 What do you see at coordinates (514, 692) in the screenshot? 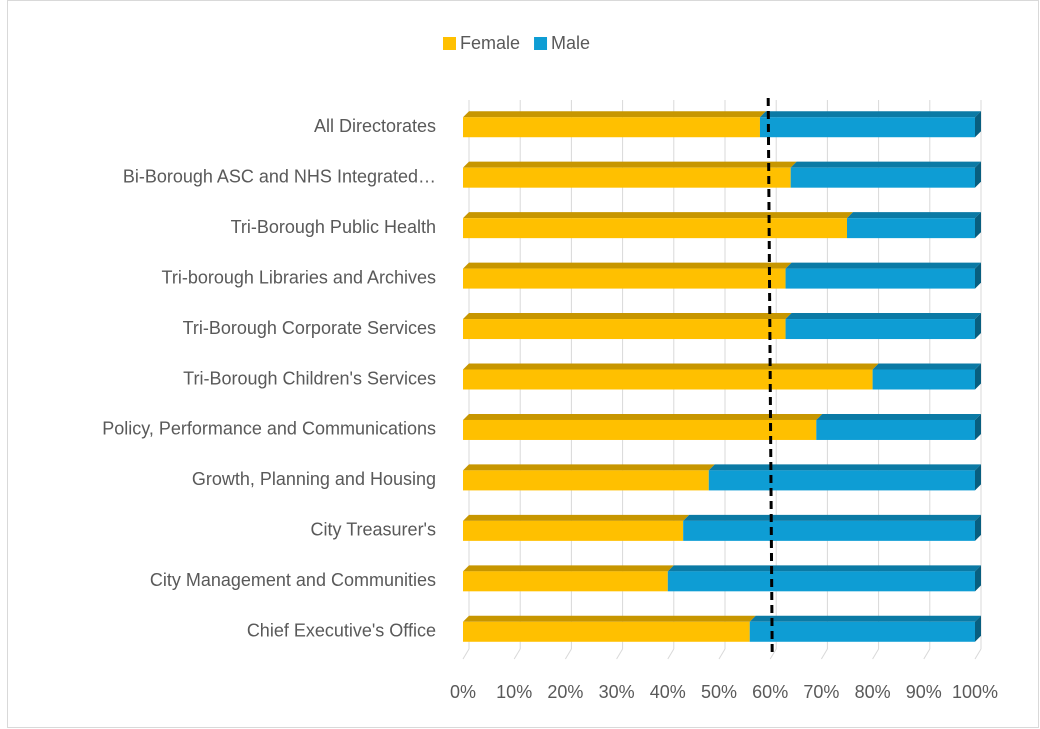
I see `x-tick-label: 10%` at bounding box center [514, 692].